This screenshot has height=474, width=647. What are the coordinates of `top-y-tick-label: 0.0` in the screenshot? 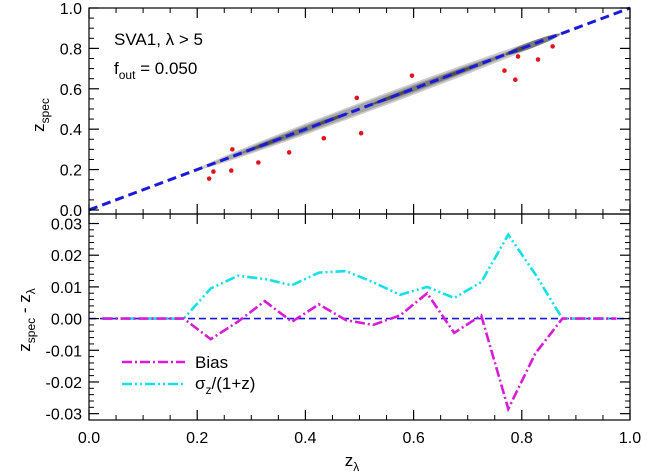 It's located at (71, 211).